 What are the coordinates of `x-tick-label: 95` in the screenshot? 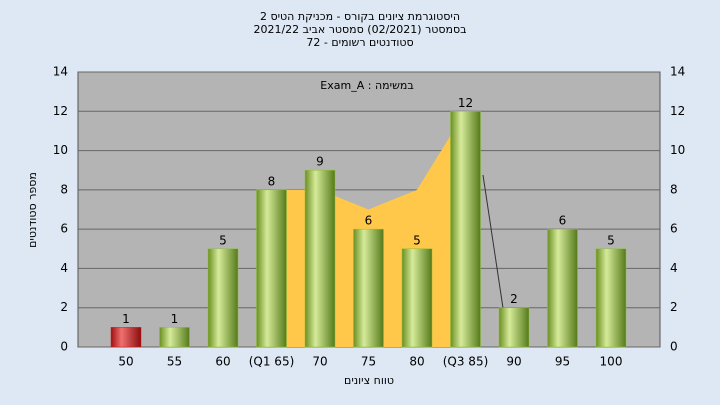 It's located at (562, 362).